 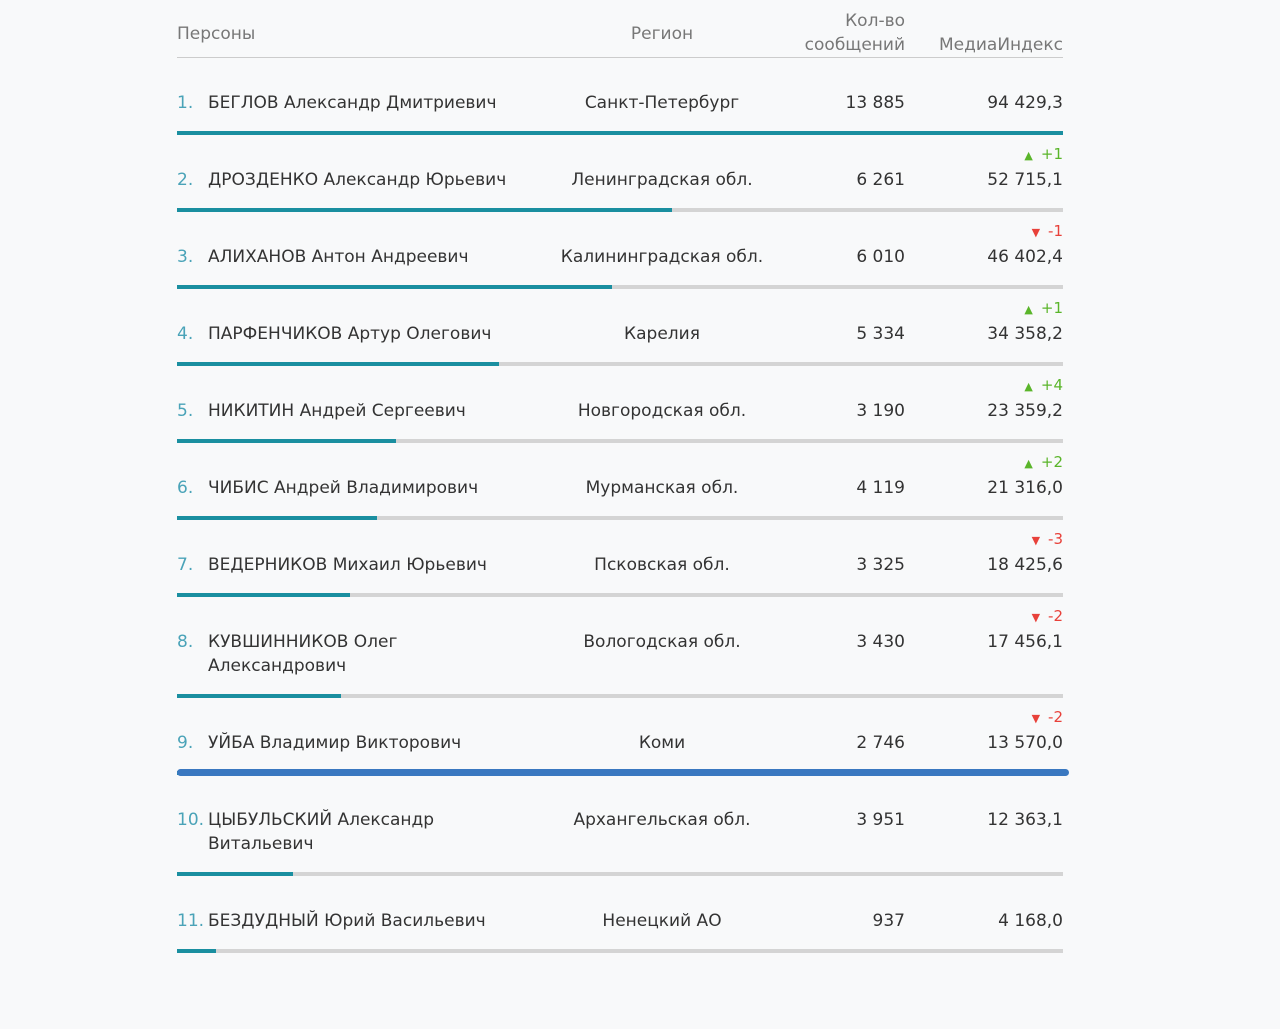 I want to click on media-index: 12 363,1, so click(x=1025, y=820).